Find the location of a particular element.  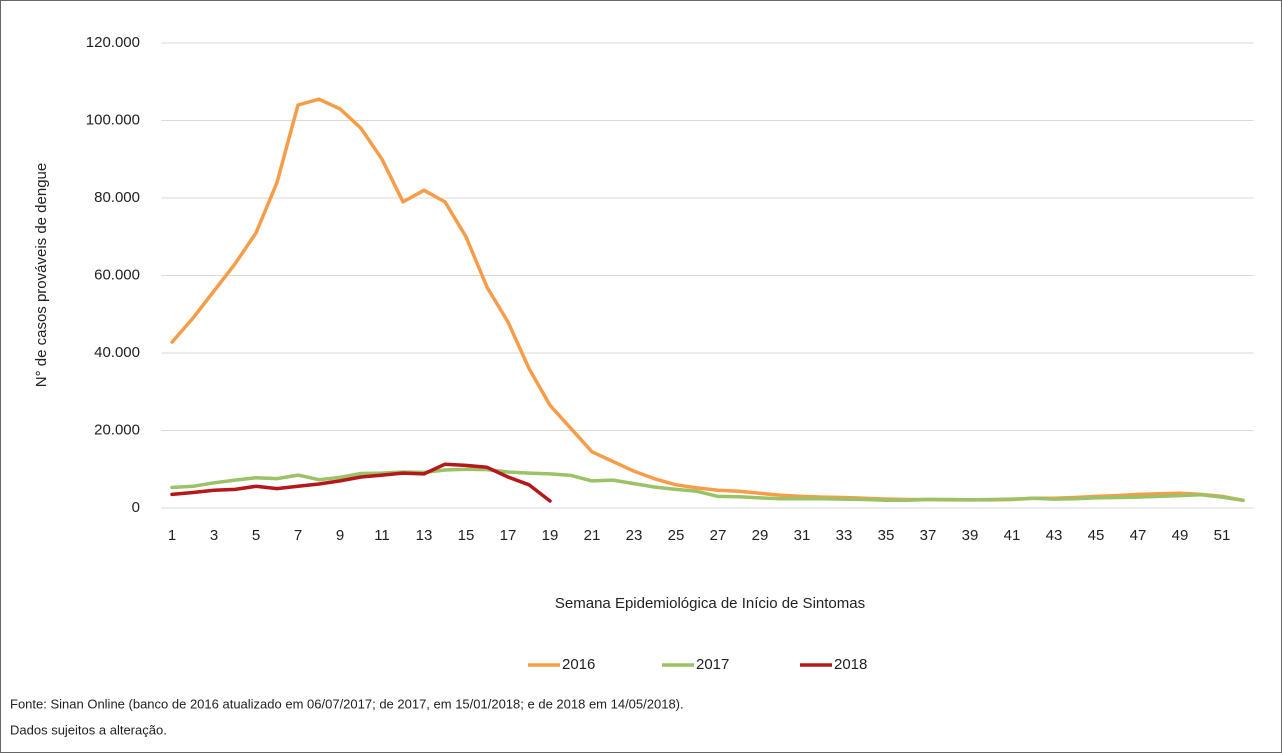

y-tick-label: 60.000 is located at coordinates (117, 274).